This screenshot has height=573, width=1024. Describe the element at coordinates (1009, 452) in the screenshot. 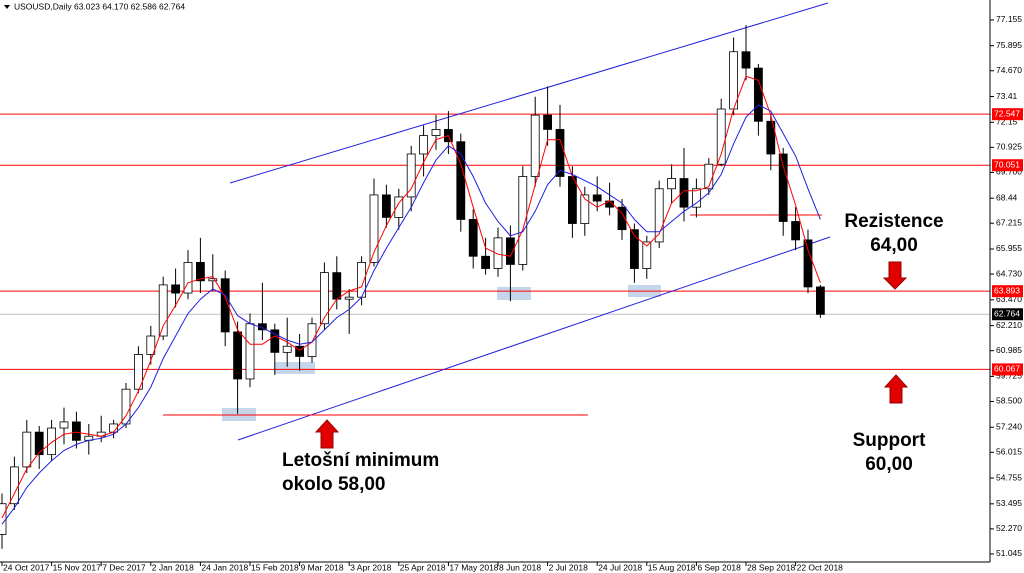

I see `y-tick-label: 56.015` at that location.